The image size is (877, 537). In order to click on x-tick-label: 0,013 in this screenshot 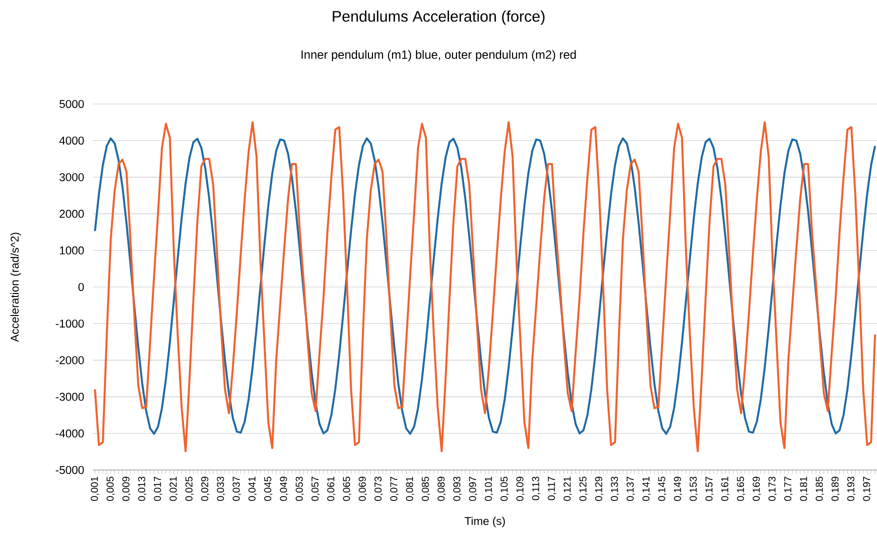, I will do `click(142, 488)`.